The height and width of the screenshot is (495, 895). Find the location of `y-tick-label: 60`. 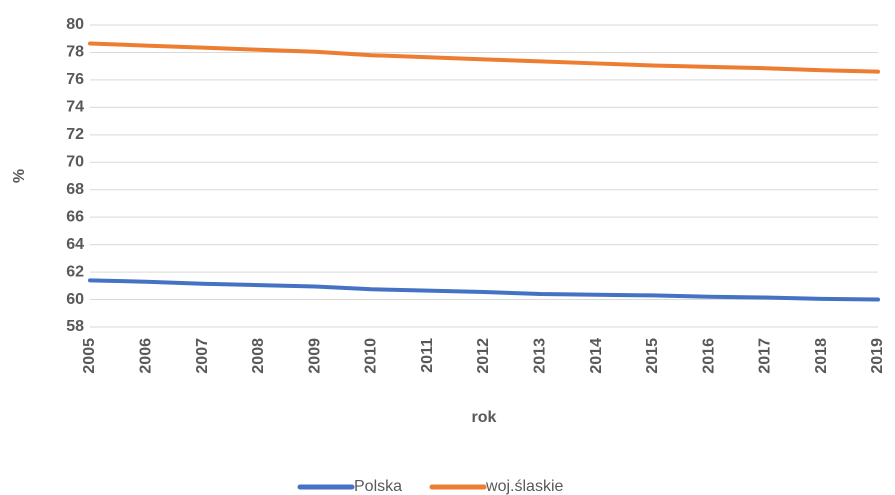

y-tick-label: 60 is located at coordinates (75, 299).